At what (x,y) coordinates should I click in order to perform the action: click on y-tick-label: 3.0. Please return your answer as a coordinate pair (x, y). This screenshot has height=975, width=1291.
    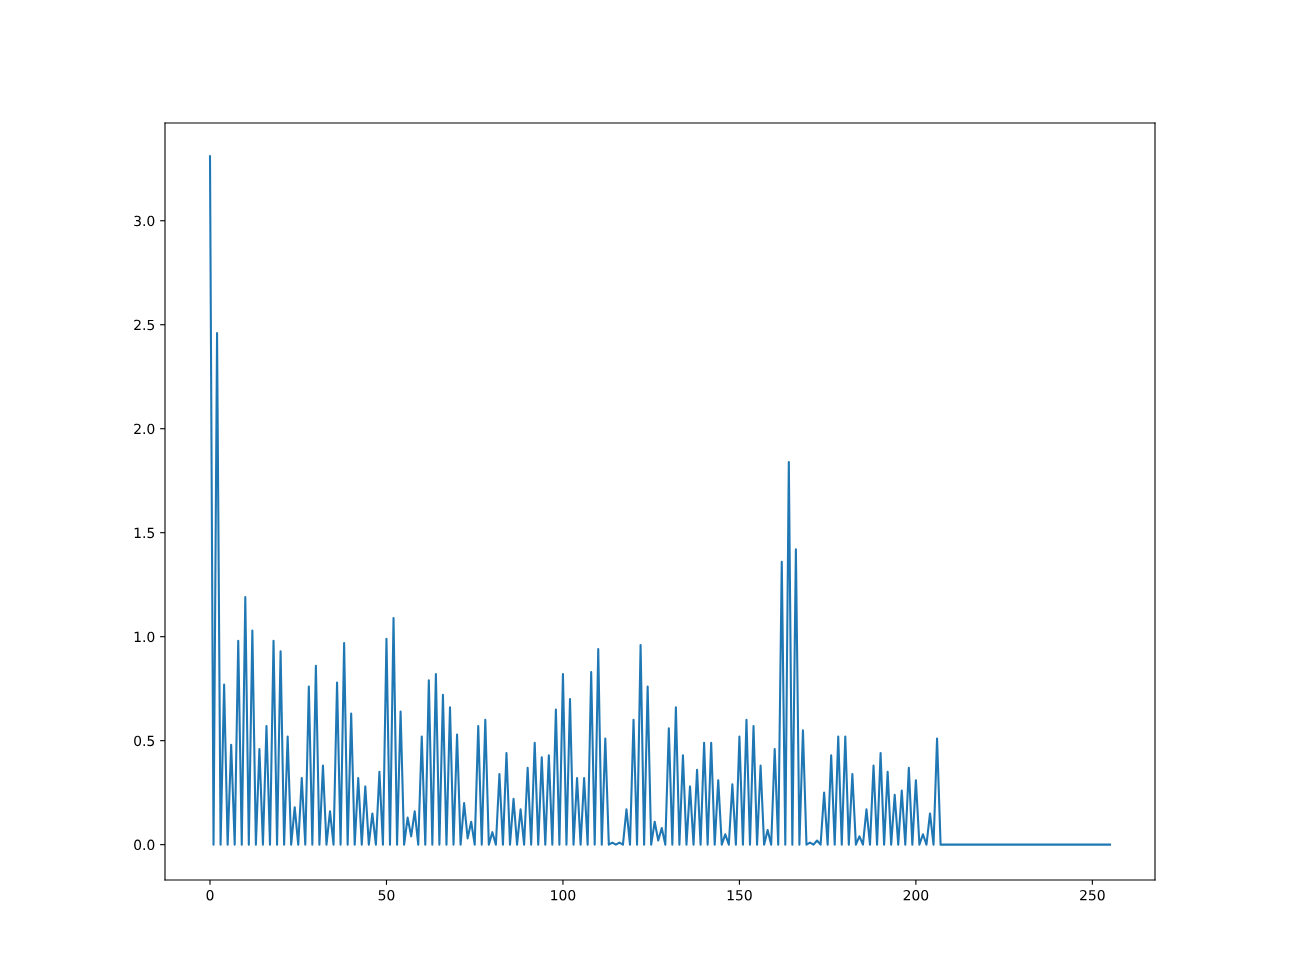
    Looking at the image, I should click on (144, 221).